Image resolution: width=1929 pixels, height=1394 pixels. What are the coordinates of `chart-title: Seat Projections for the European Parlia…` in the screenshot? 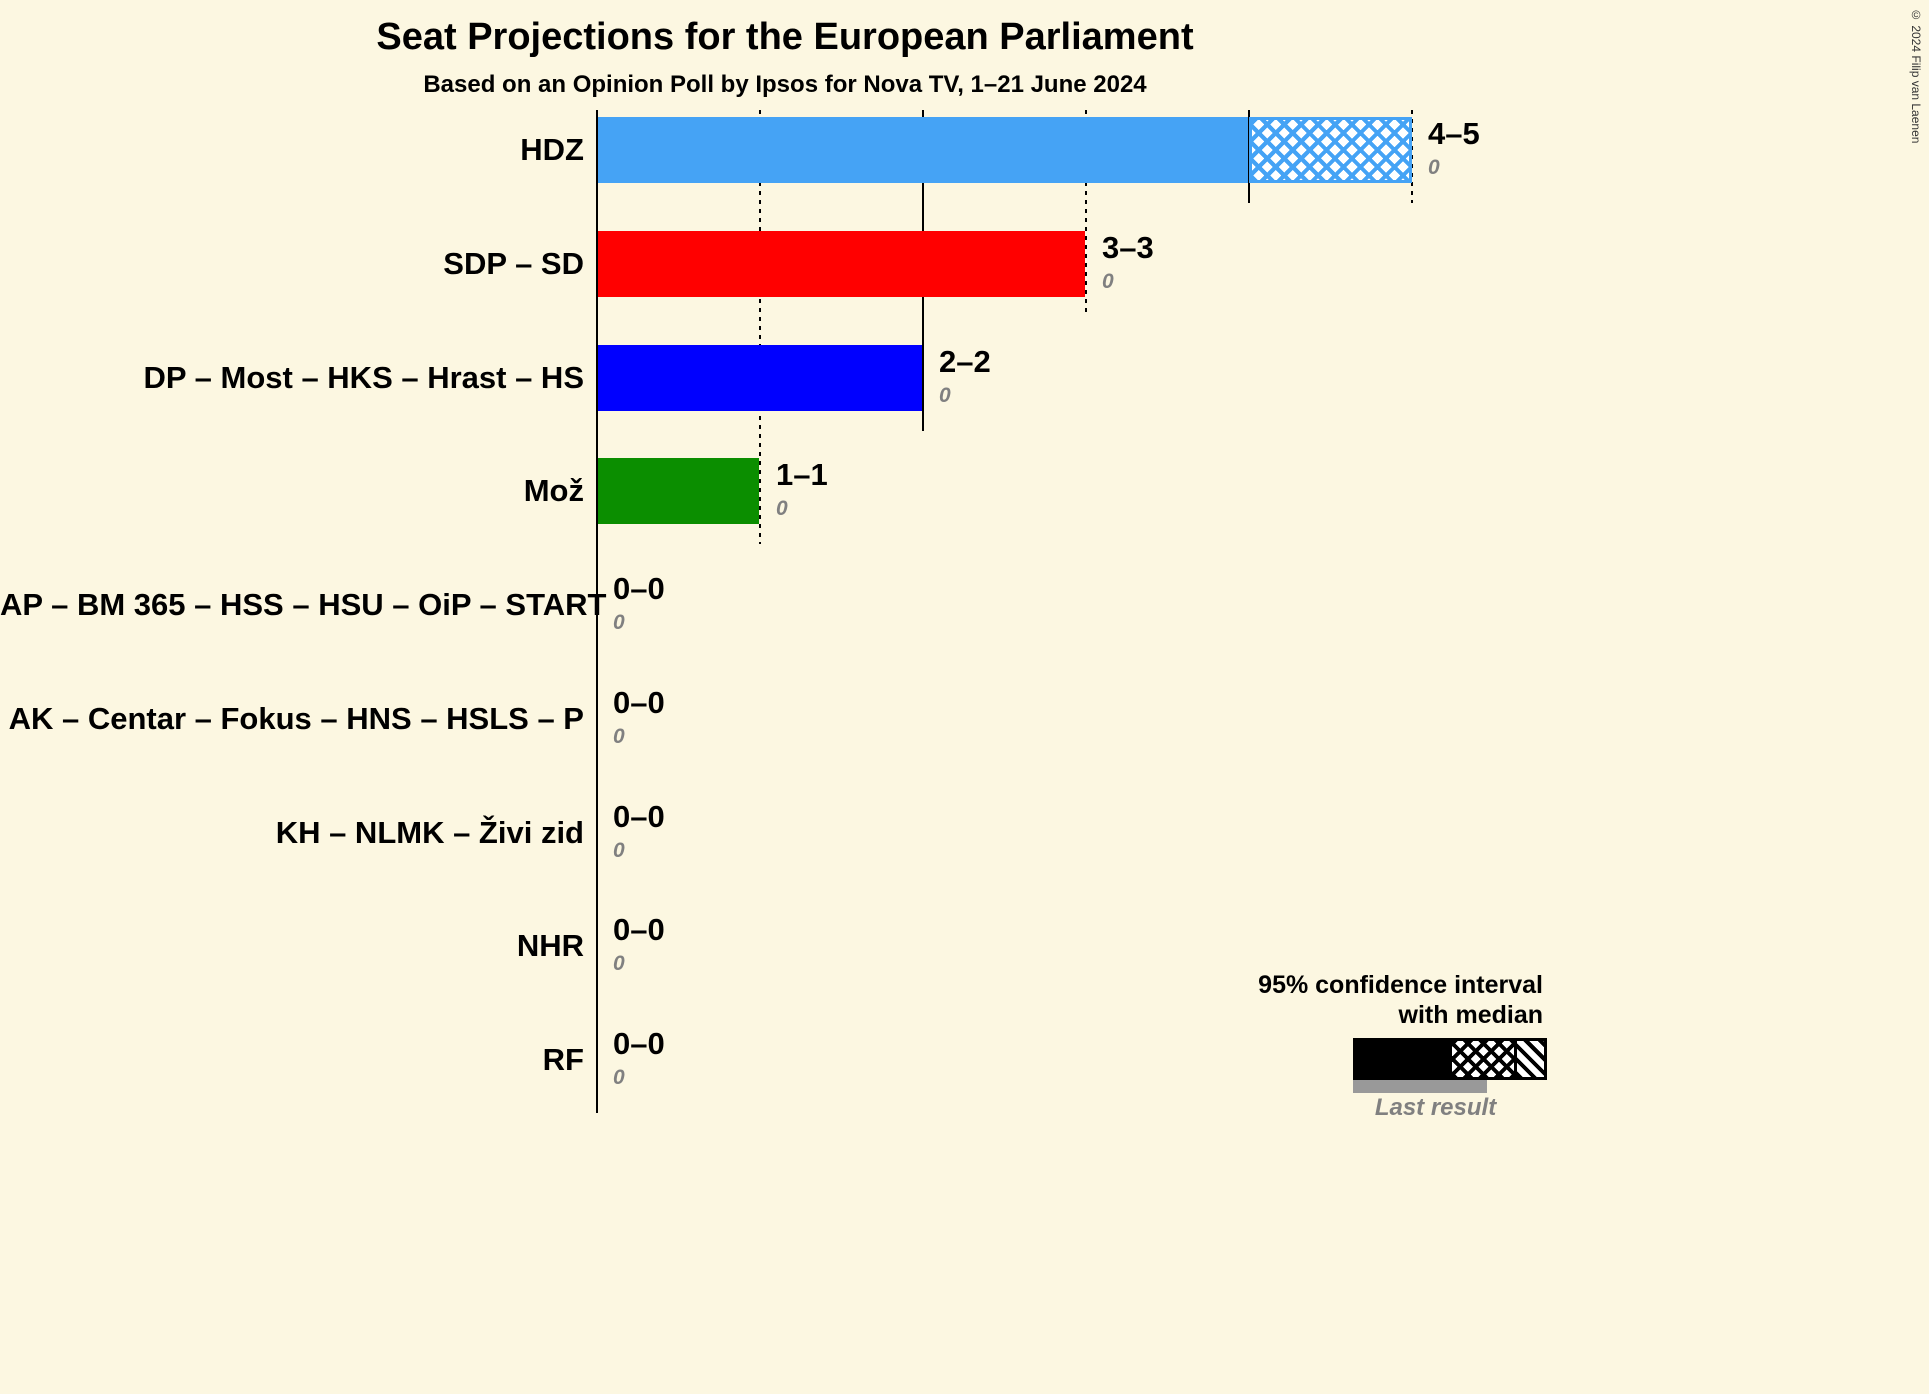 It's located at (785, 37).